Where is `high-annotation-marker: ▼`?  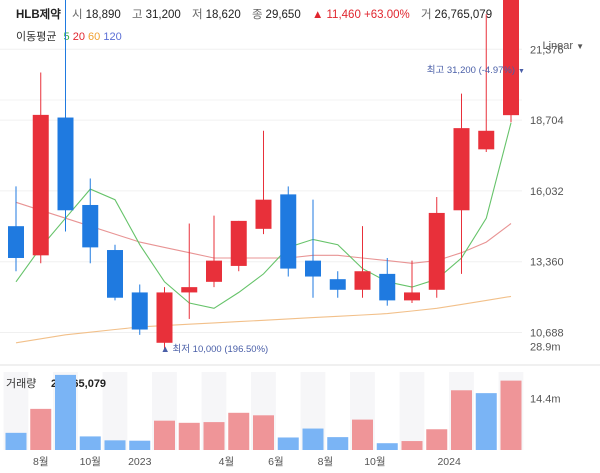 high-annotation-marker: ▼ is located at coordinates (521, 71).